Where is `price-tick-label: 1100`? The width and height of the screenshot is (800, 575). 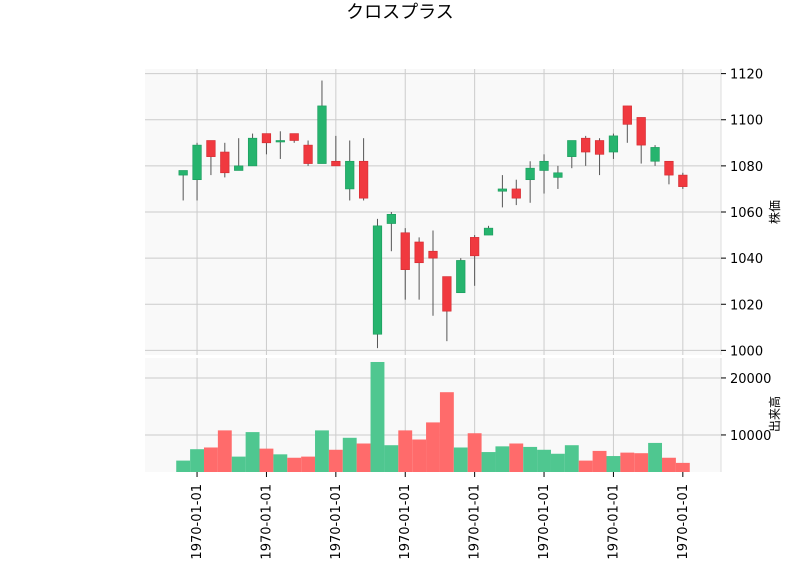 price-tick-label: 1100 is located at coordinates (746, 121).